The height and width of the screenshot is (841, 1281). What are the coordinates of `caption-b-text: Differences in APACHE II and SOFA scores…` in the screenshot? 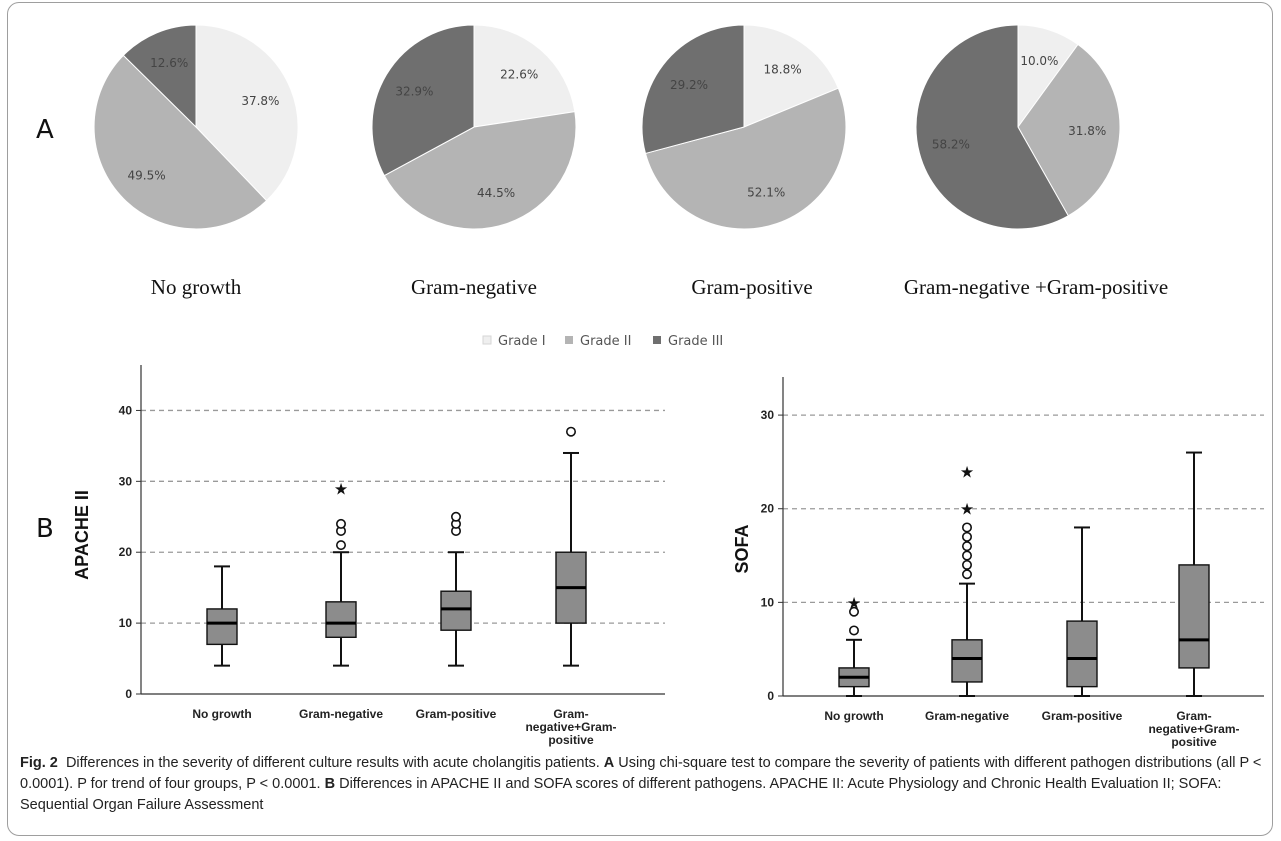 It's located at (621, 794).